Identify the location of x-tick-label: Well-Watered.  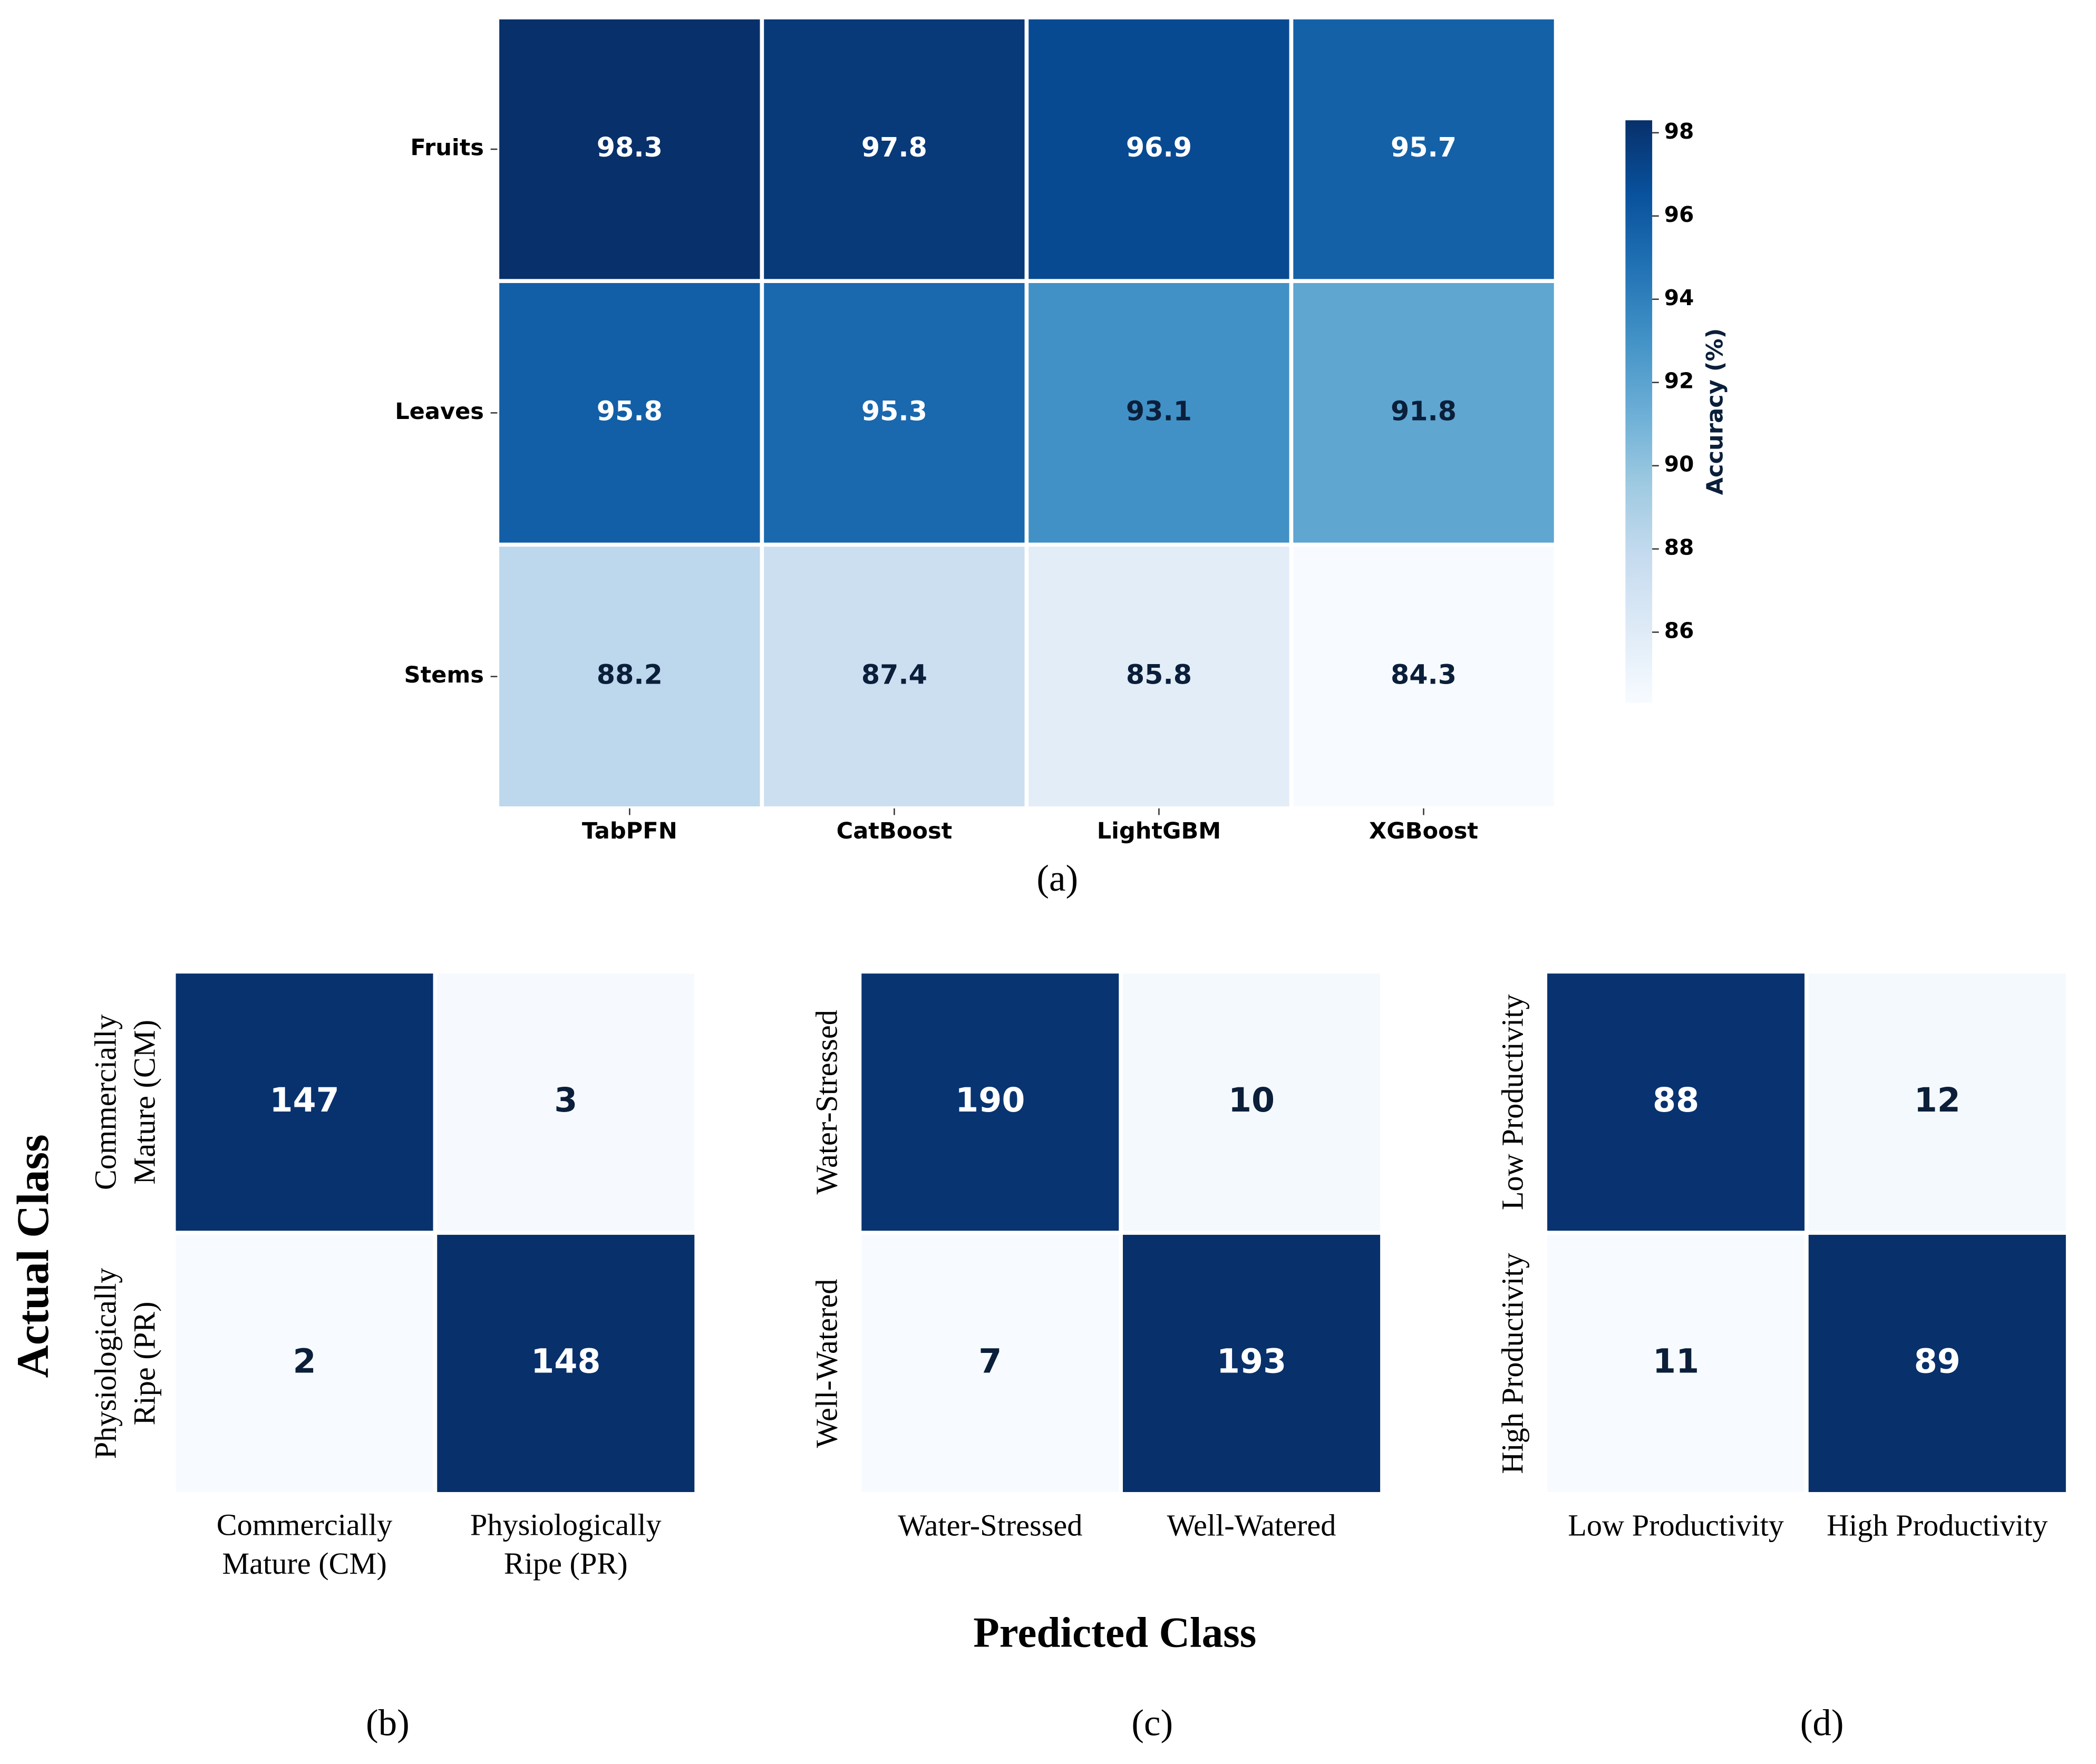
(1251, 1525).